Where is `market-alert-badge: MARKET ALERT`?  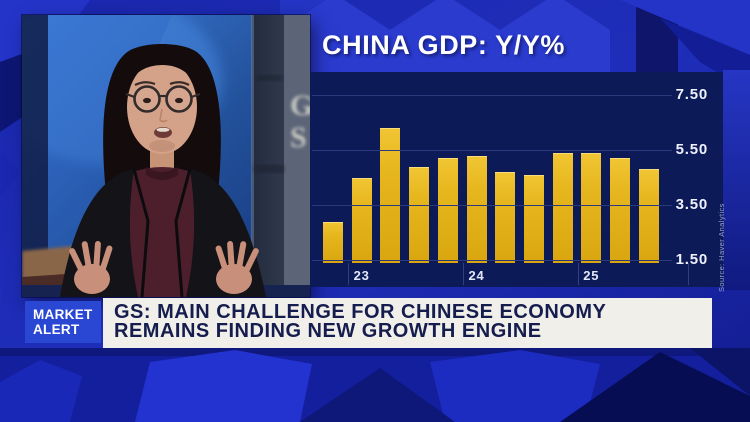
market-alert-badge: MARKET ALERT is located at coordinates (63, 322).